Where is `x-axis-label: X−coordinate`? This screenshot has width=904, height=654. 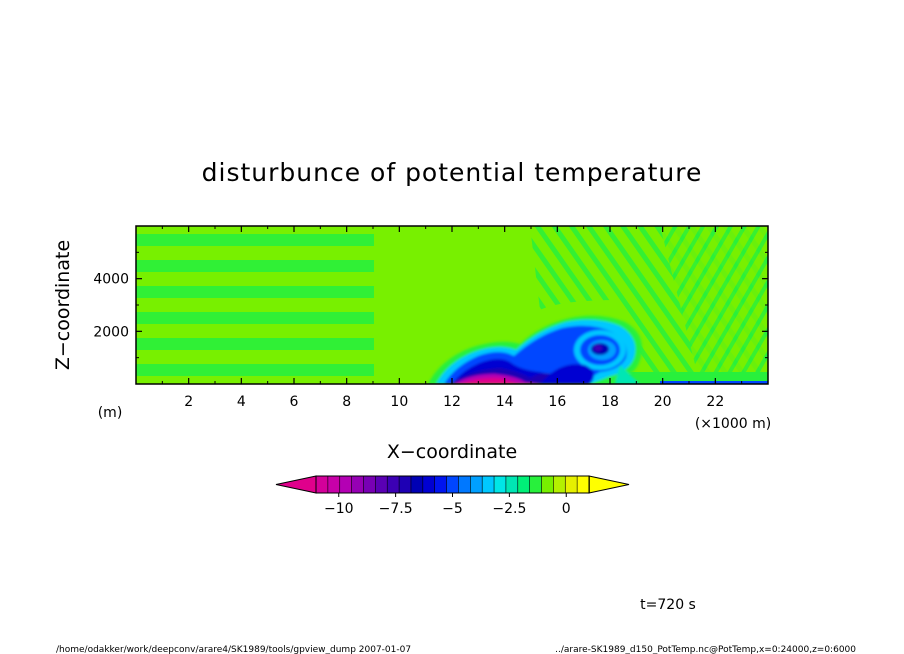
x-axis-label: X−coordinate is located at coordinates (452, 452).